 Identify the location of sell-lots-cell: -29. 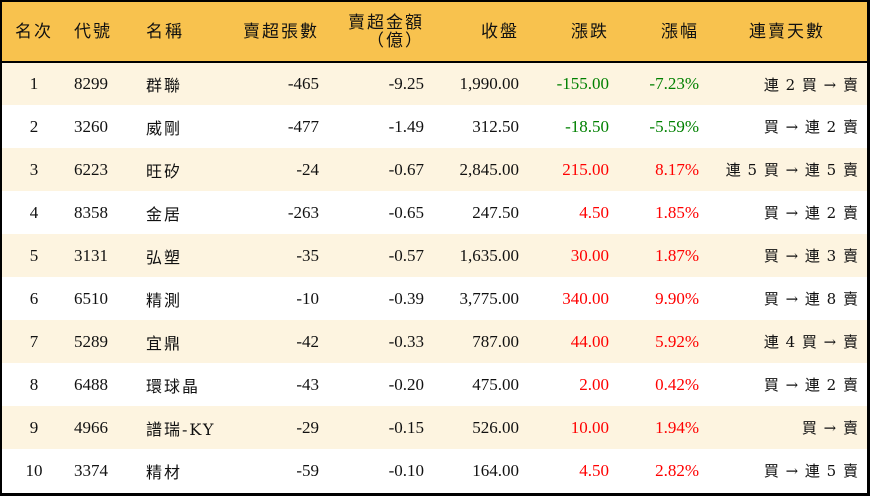
(307, 427).